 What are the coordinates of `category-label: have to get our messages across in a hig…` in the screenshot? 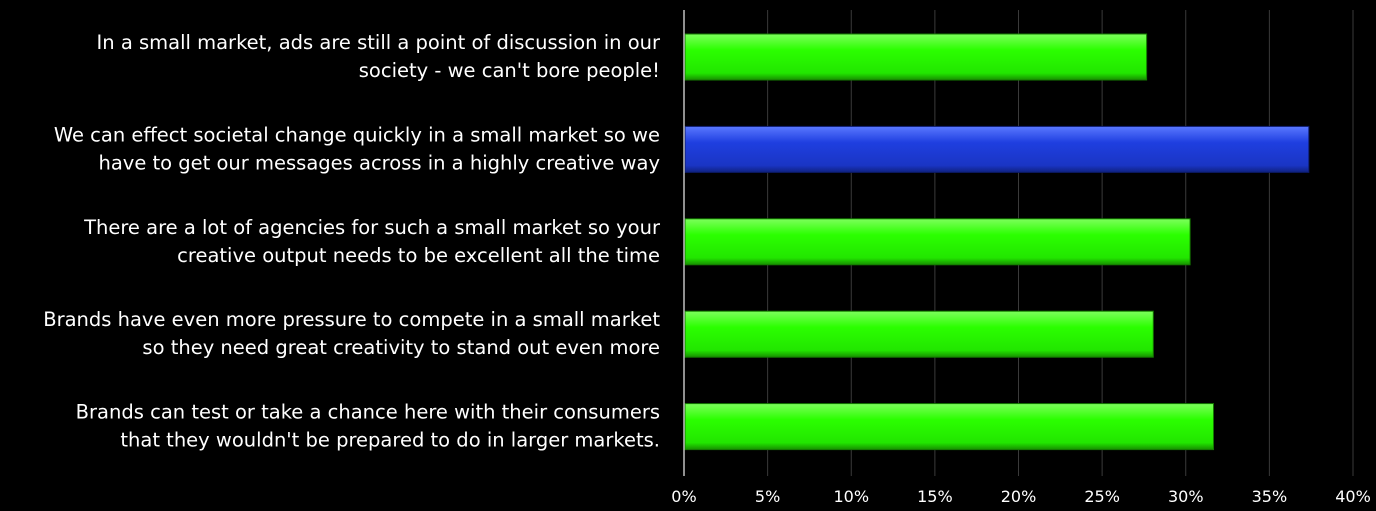 It's located at (379, 162).